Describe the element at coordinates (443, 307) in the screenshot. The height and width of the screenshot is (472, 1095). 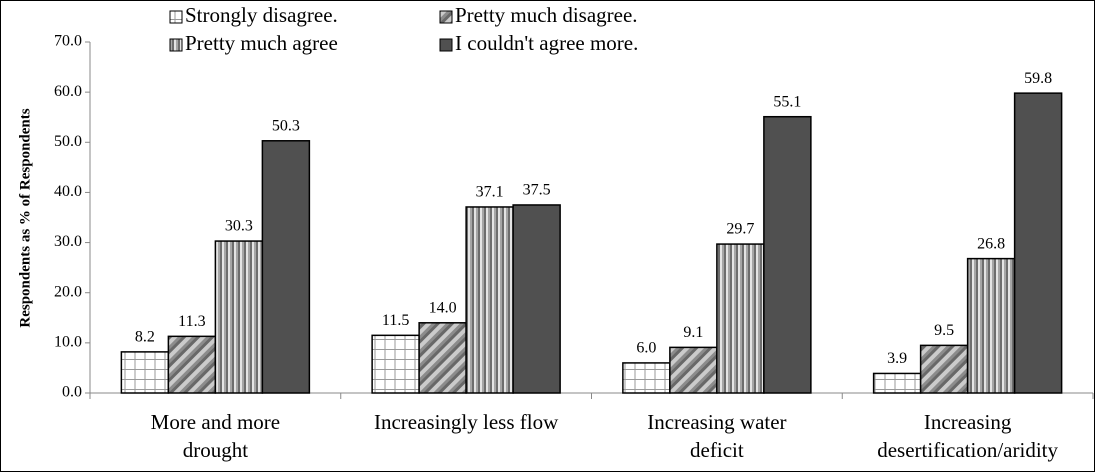
I see `value-label: 14.0` at that location.